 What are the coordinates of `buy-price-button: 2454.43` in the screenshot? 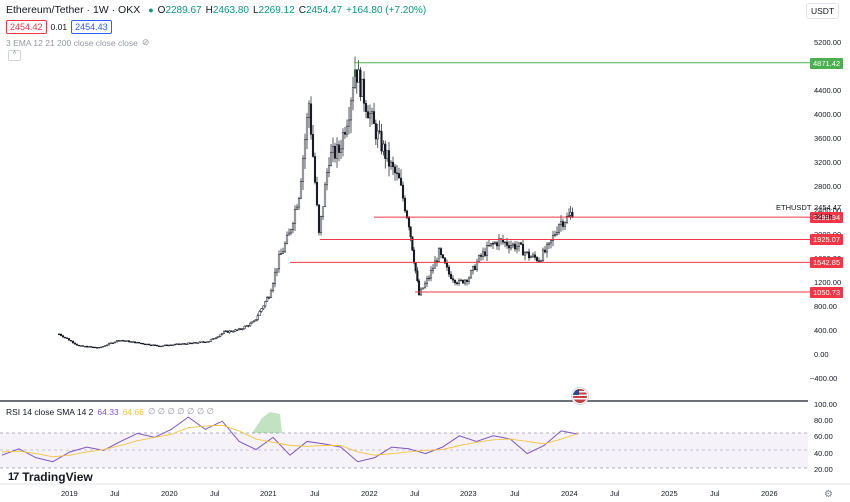 It's located at (91, 27).